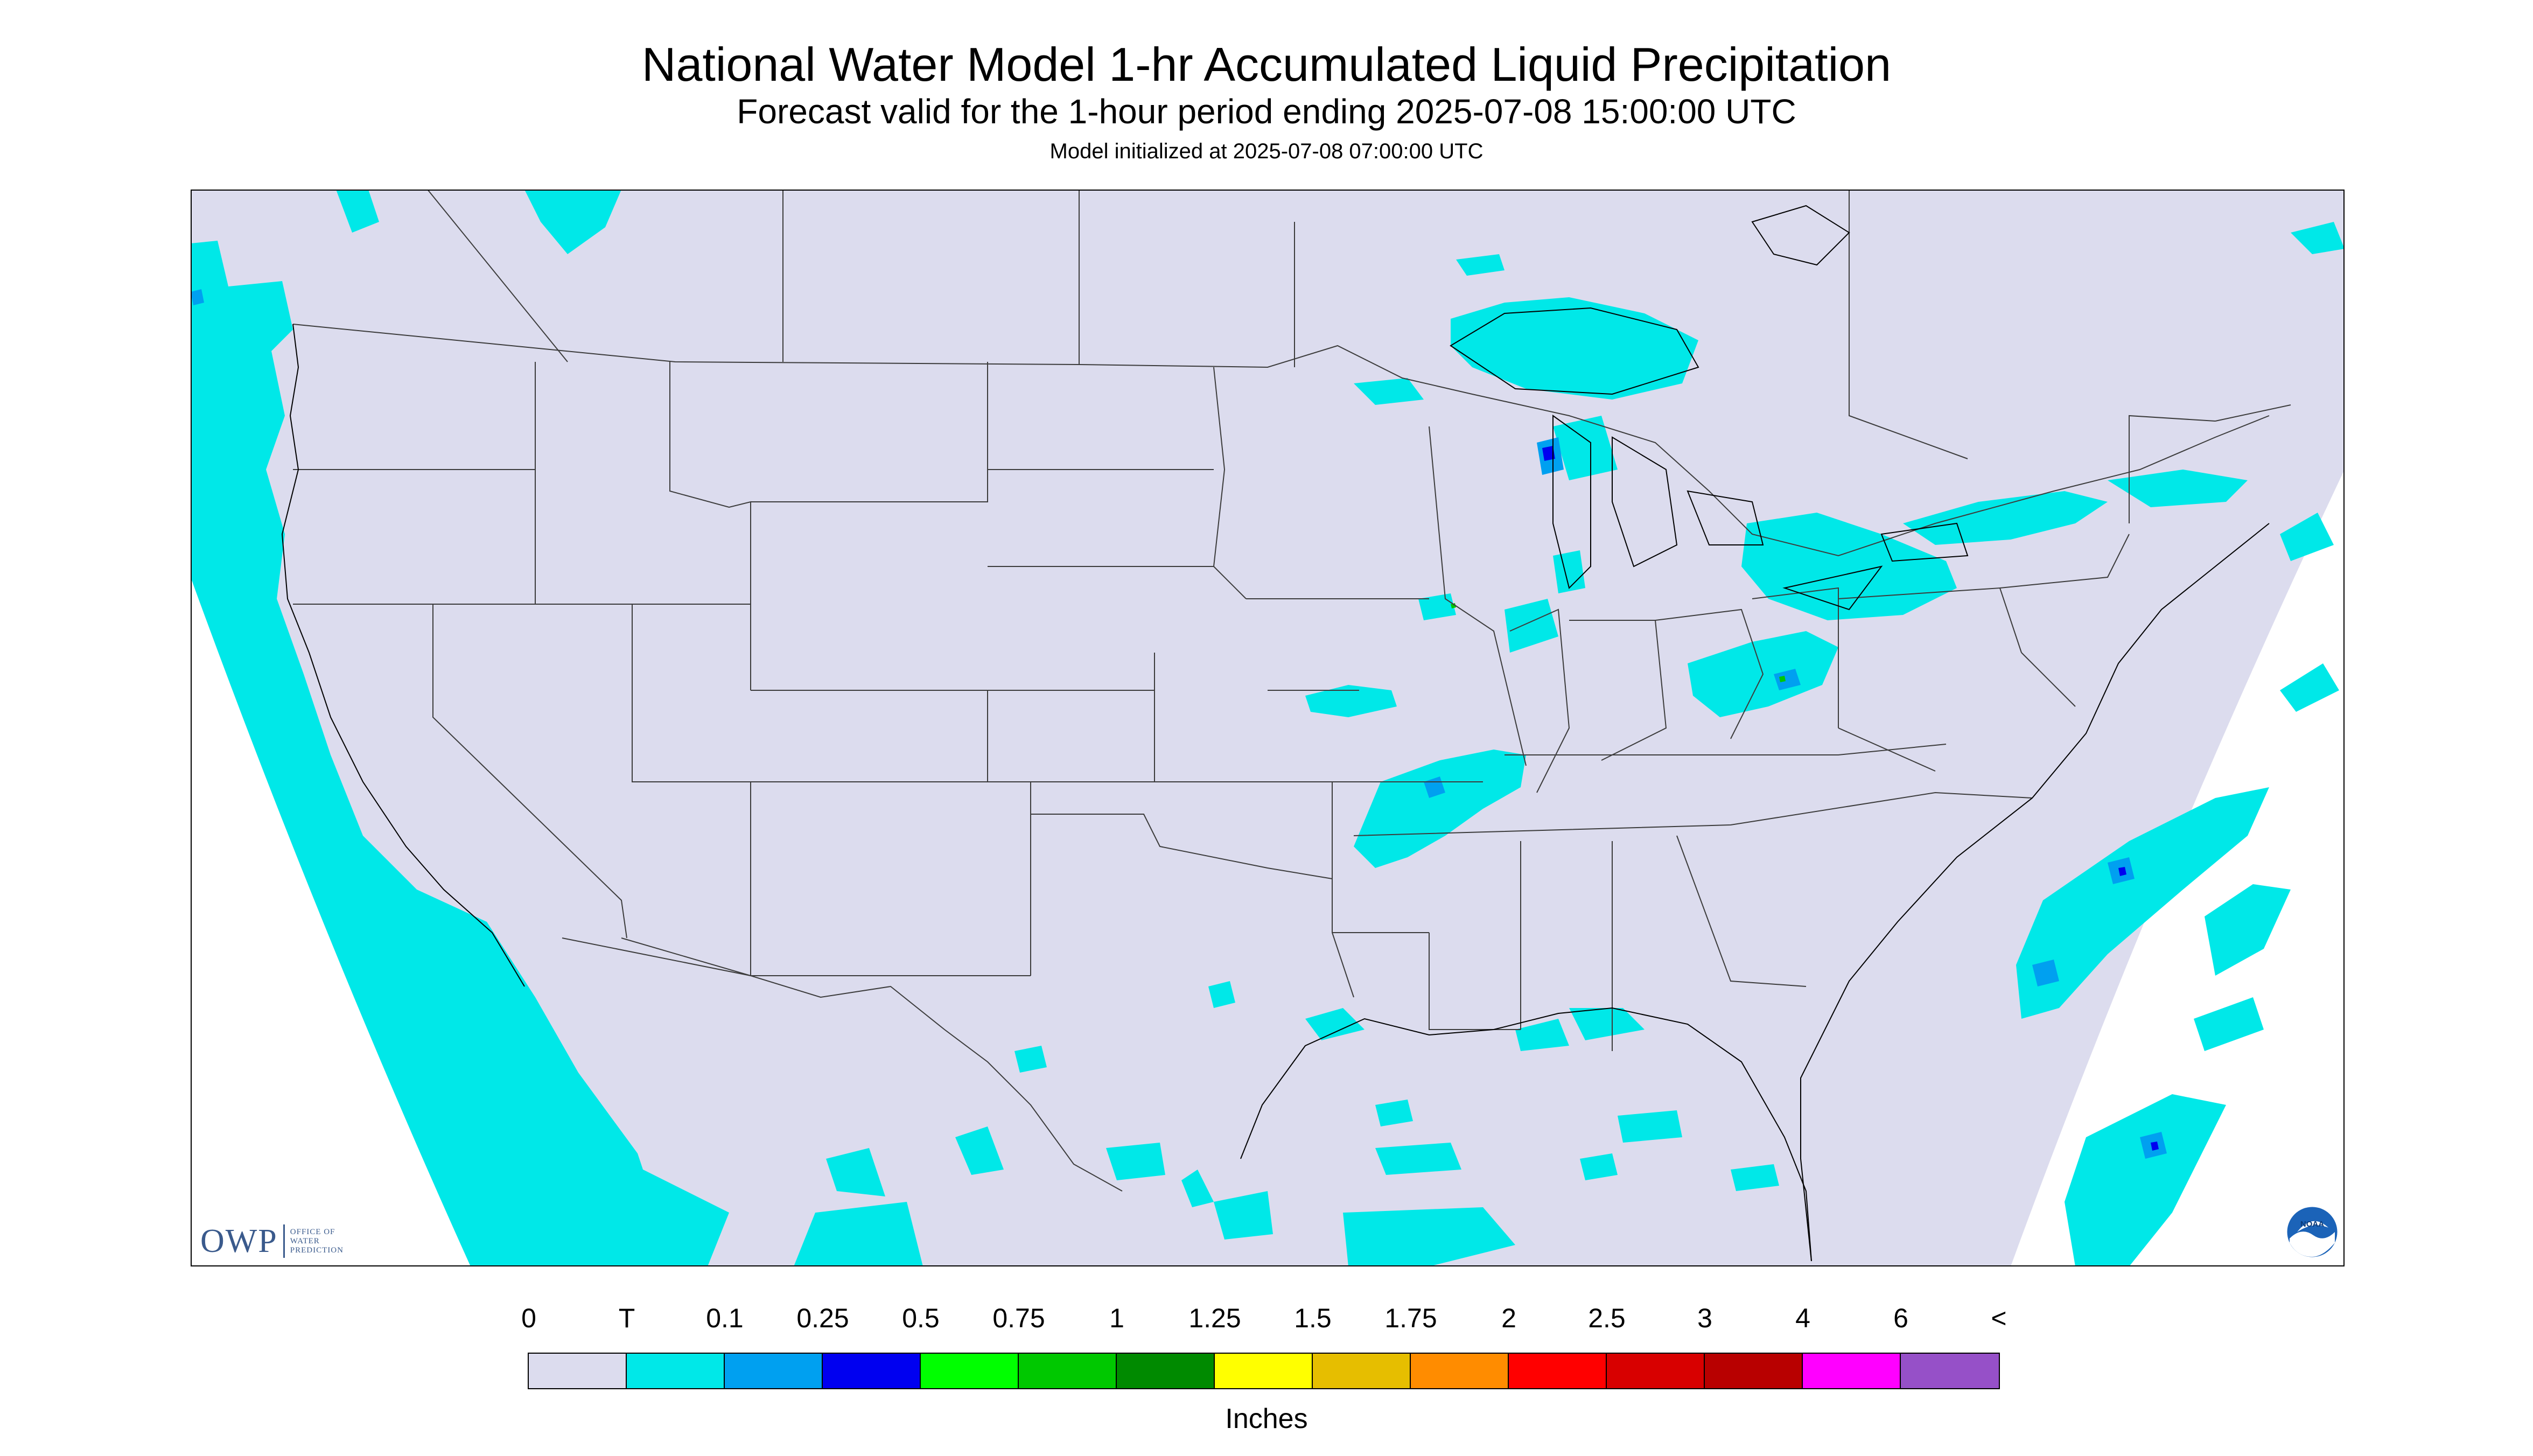 Image resolution: width=2533 pixels, height=1456 pixels. I want to click on legend-tick-label: 0.1, so click(725, 1318).